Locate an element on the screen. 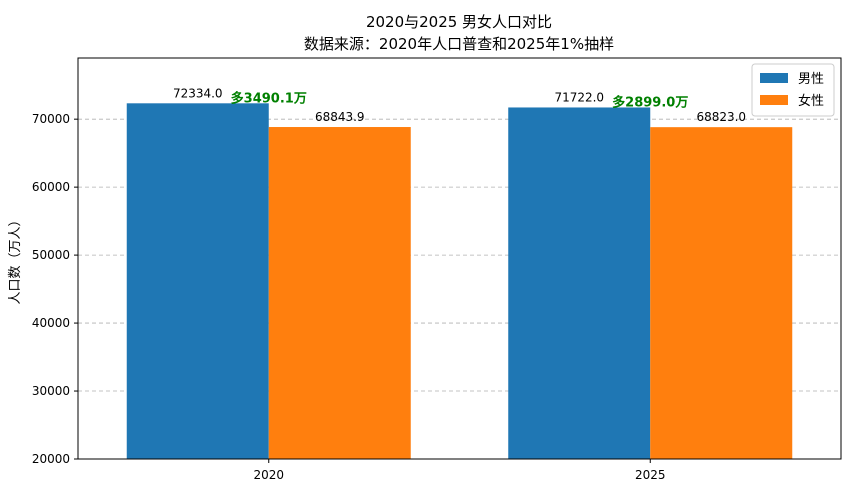 Image resolution: width=857 pixels, height=500 pixels. difference-annotation: 多3490.1万 is located at coordinates (269, 98).